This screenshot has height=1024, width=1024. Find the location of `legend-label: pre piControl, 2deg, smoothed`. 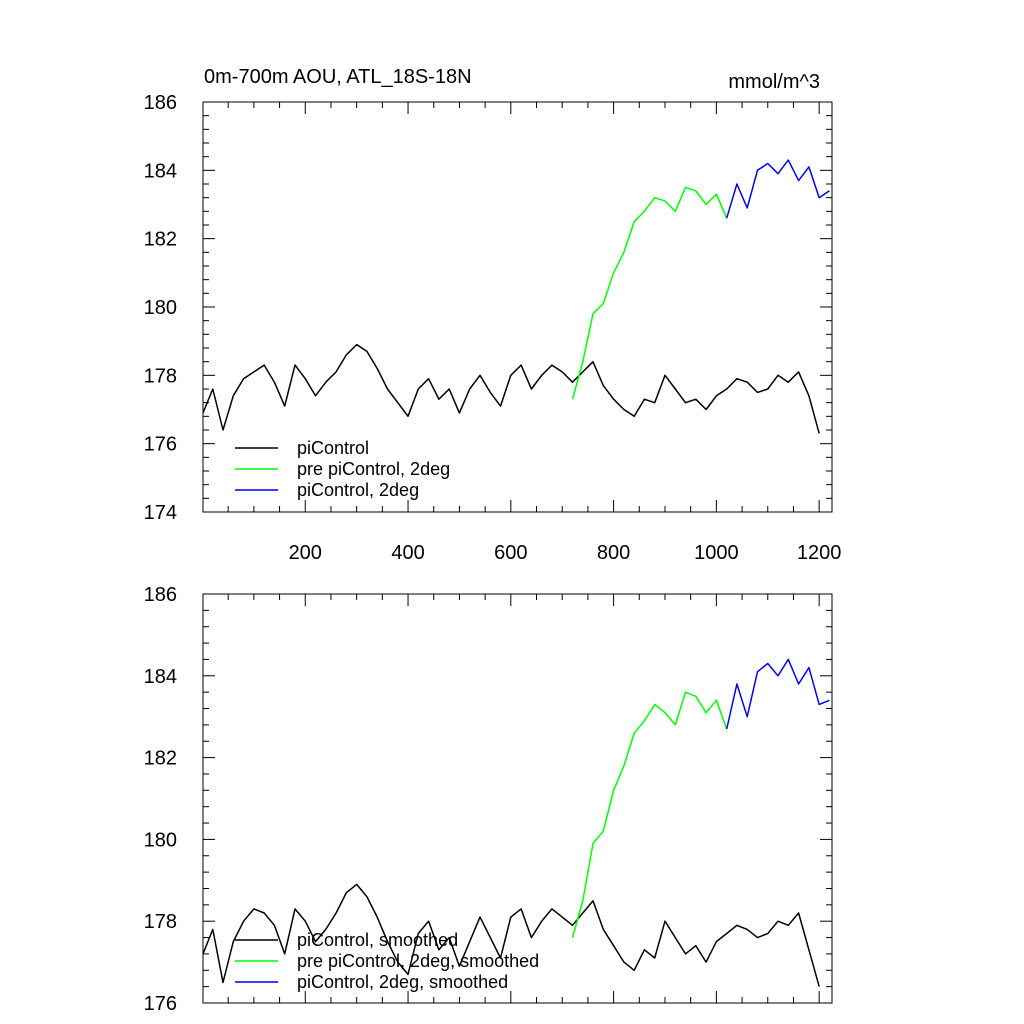

legend-label: pre piControl, 2deg, smoothed is located at coordinates (418, 961).